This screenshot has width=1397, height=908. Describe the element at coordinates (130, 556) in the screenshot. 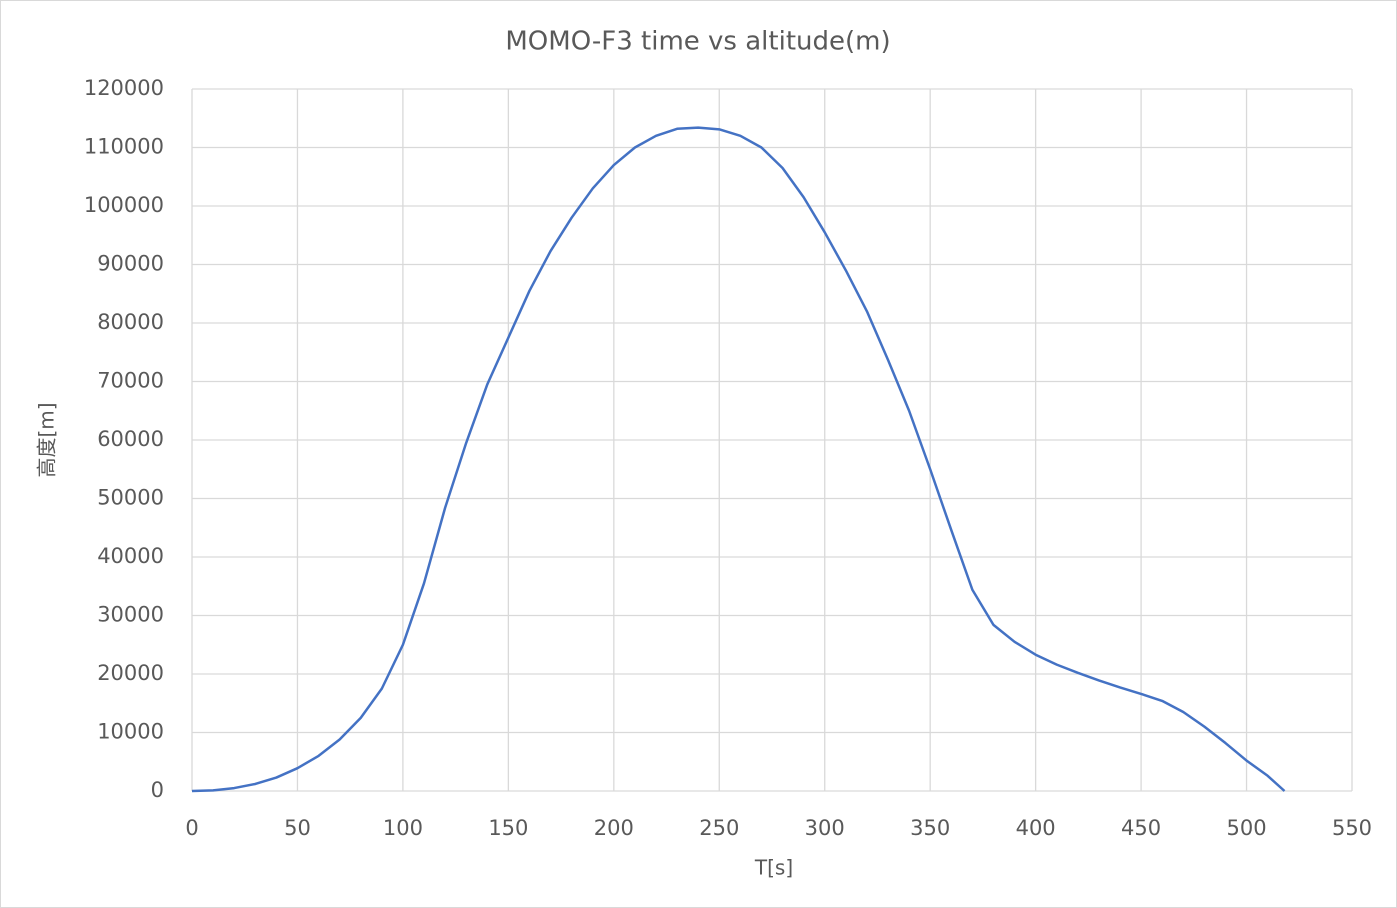

I see `y-tick-label: 40000` at that location.